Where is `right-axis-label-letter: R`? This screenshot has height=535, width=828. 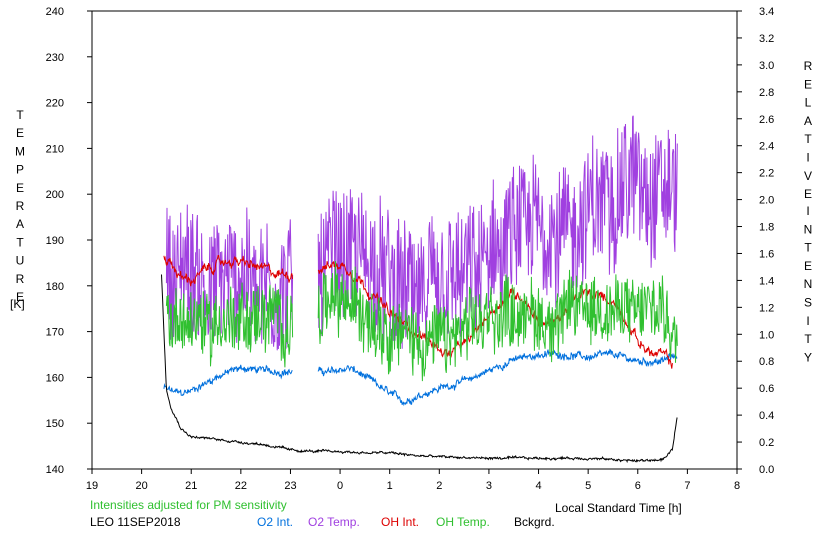 right-axis-label-letter: R is located at coordinates (808, 66).